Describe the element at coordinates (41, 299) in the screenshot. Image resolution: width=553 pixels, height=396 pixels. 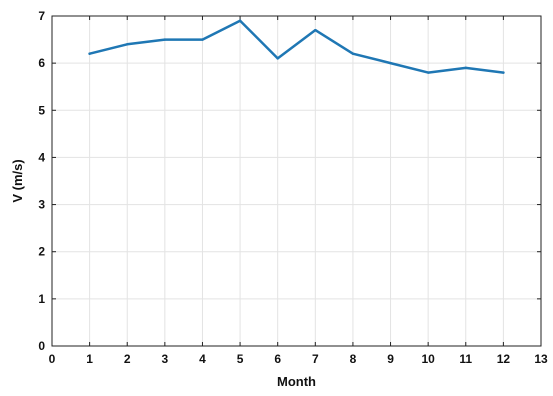
I see `y-tick-label: 1` at that location.